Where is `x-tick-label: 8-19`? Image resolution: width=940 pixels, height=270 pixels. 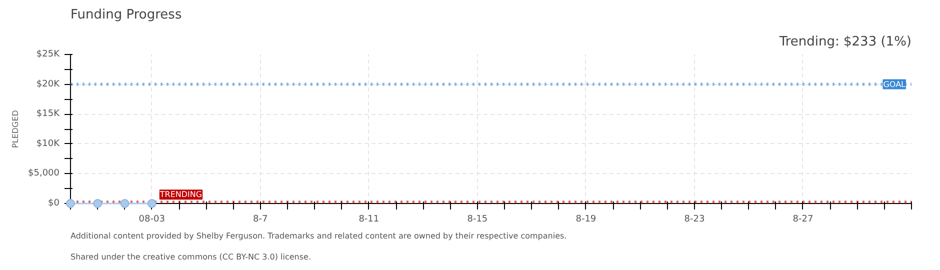
x-tick-label: 8-19 is located at coordinates (586, 219).